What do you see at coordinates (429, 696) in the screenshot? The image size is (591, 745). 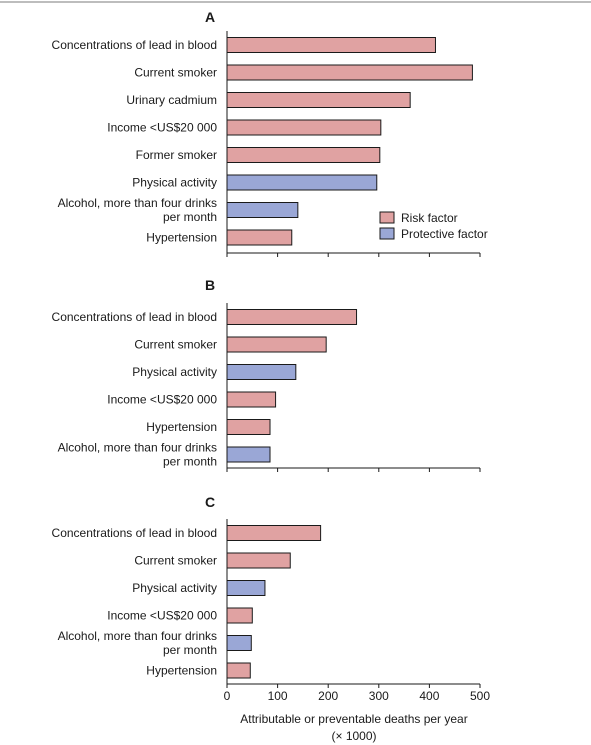 I see `x-tick-label: 400` at bounding box center [429, 696].